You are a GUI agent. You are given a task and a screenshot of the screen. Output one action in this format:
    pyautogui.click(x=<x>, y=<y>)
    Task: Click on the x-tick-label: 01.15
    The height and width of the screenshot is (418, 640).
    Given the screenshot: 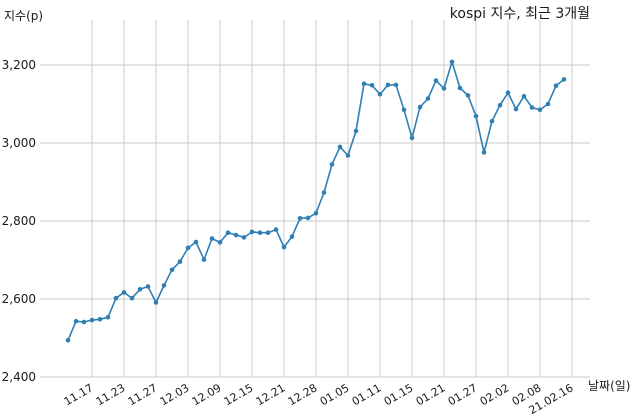 What is the action you would take?
    pyautogui.click(x=399, y=394)
    